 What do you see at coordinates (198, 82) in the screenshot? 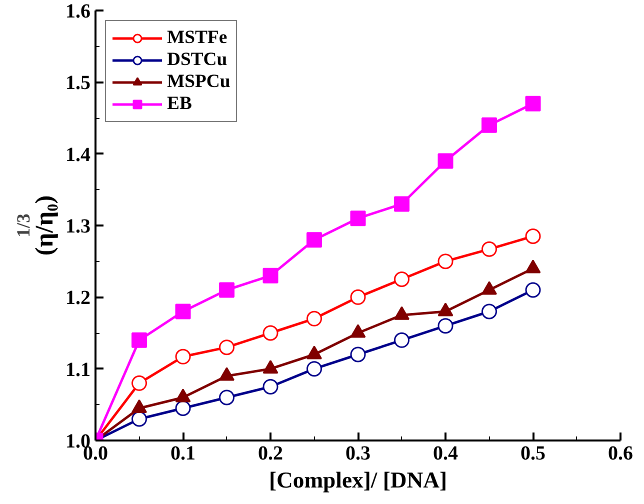
I see `legend-label: MSPCu` at bounding box center [198, 82].